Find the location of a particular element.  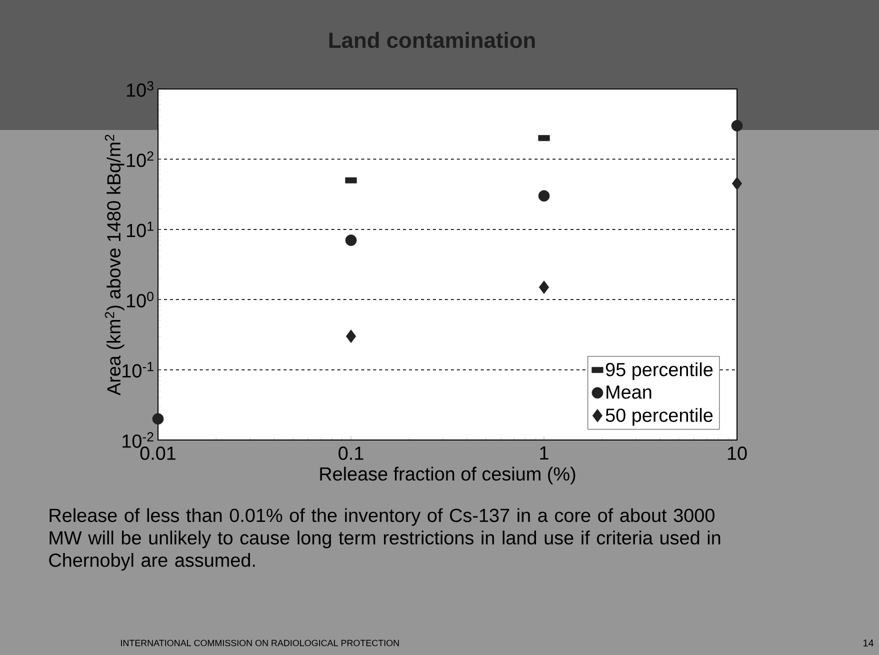

x-tick-label: 10 is located at coordinates (737, 453).